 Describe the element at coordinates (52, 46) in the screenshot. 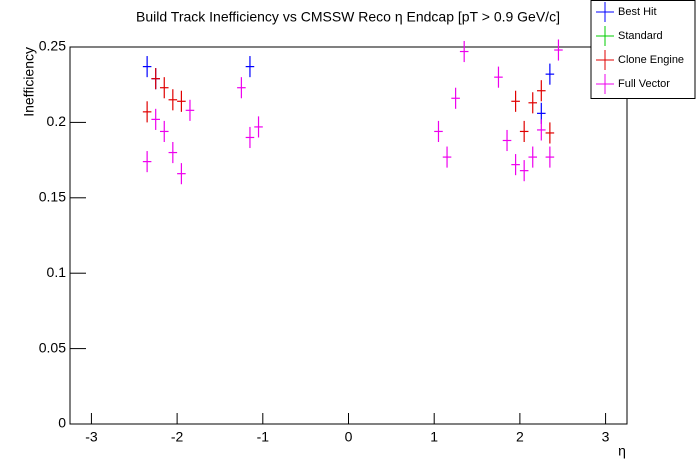

I see `y-tick-label: 0.25` at that location.